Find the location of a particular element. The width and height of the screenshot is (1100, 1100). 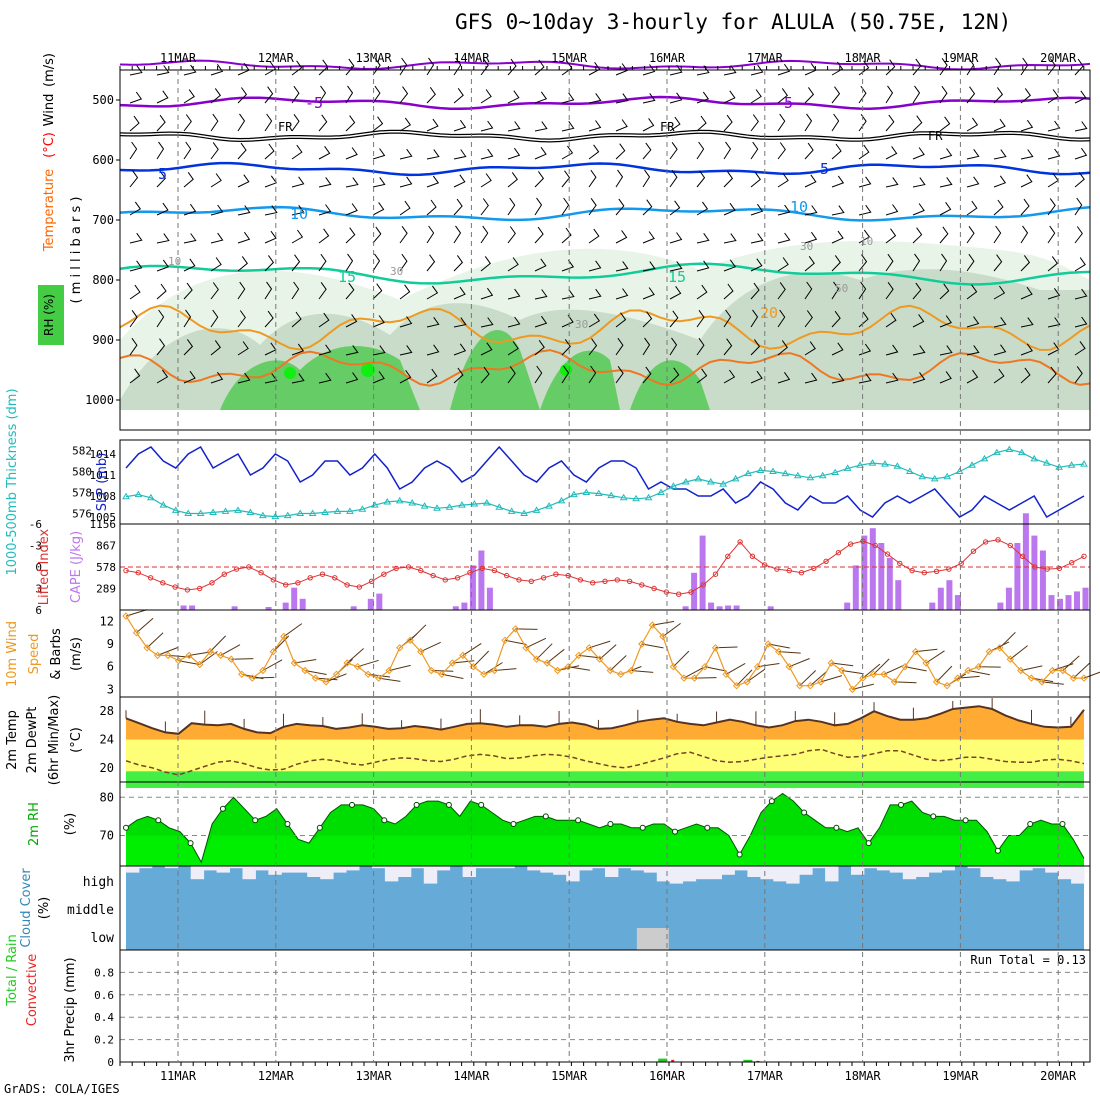

thickness-tick-label: 578 is located at coordinates (82, 493).